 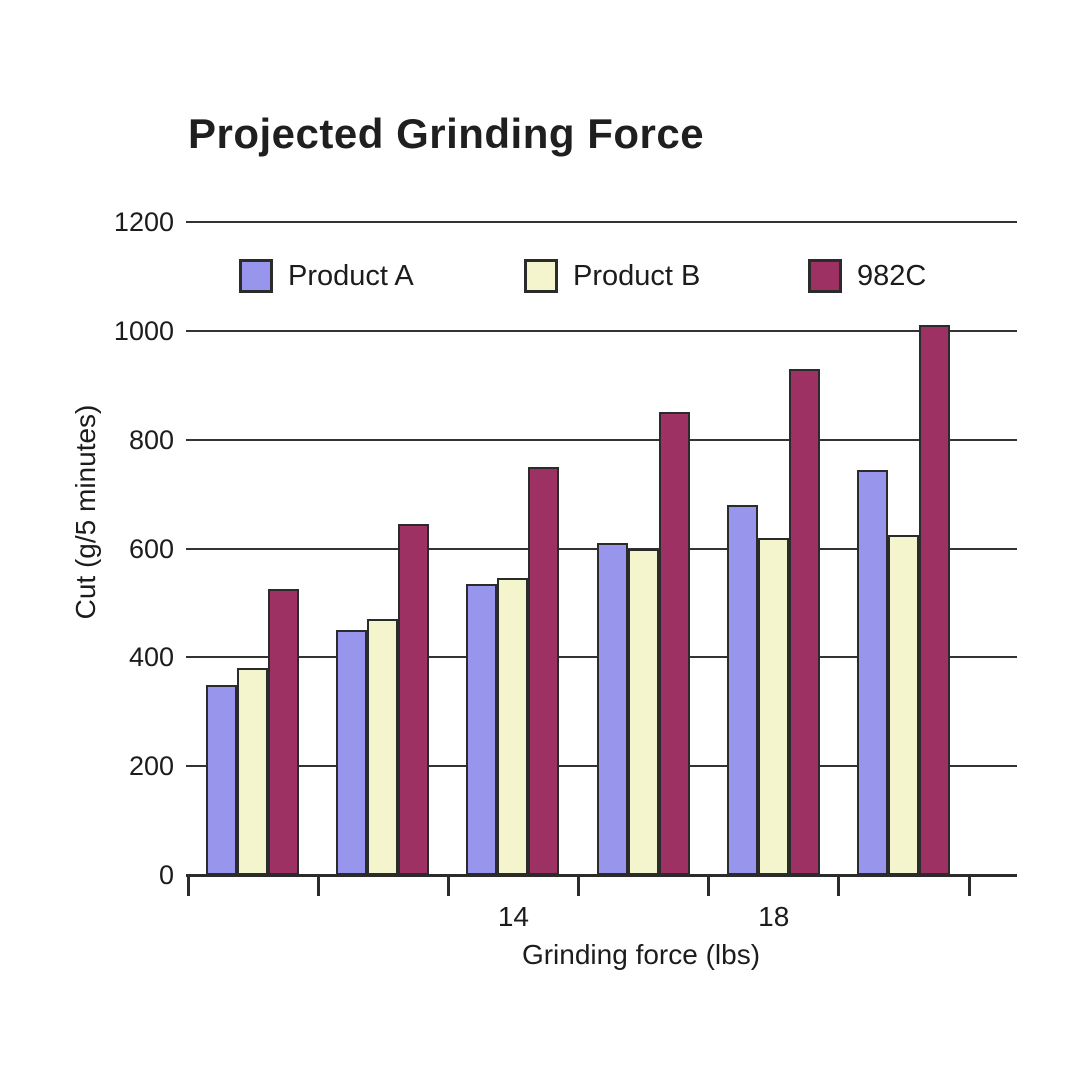 I want to click on y-tick-label-1200: 1200, so click(x=143, y=222).